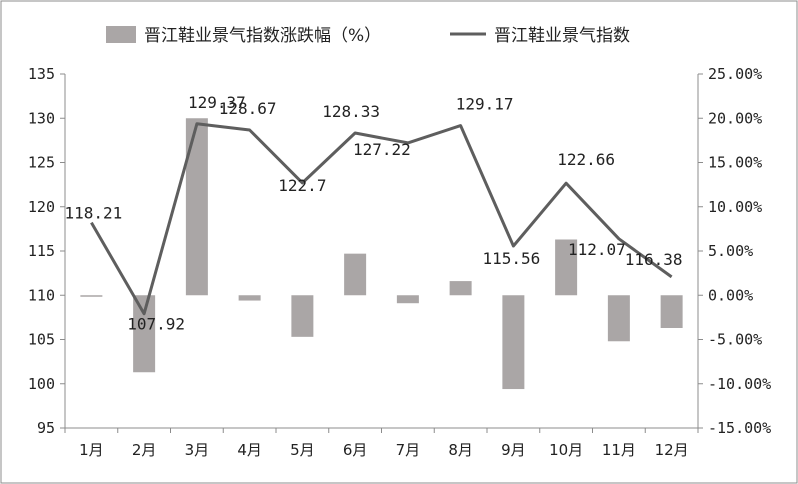 Image resolution: width=798 pixels, height=484 pixels. Describe the element at coordinates (730, 295) in the screenshot. I see `right-tick-label: 0.00%` at that location.